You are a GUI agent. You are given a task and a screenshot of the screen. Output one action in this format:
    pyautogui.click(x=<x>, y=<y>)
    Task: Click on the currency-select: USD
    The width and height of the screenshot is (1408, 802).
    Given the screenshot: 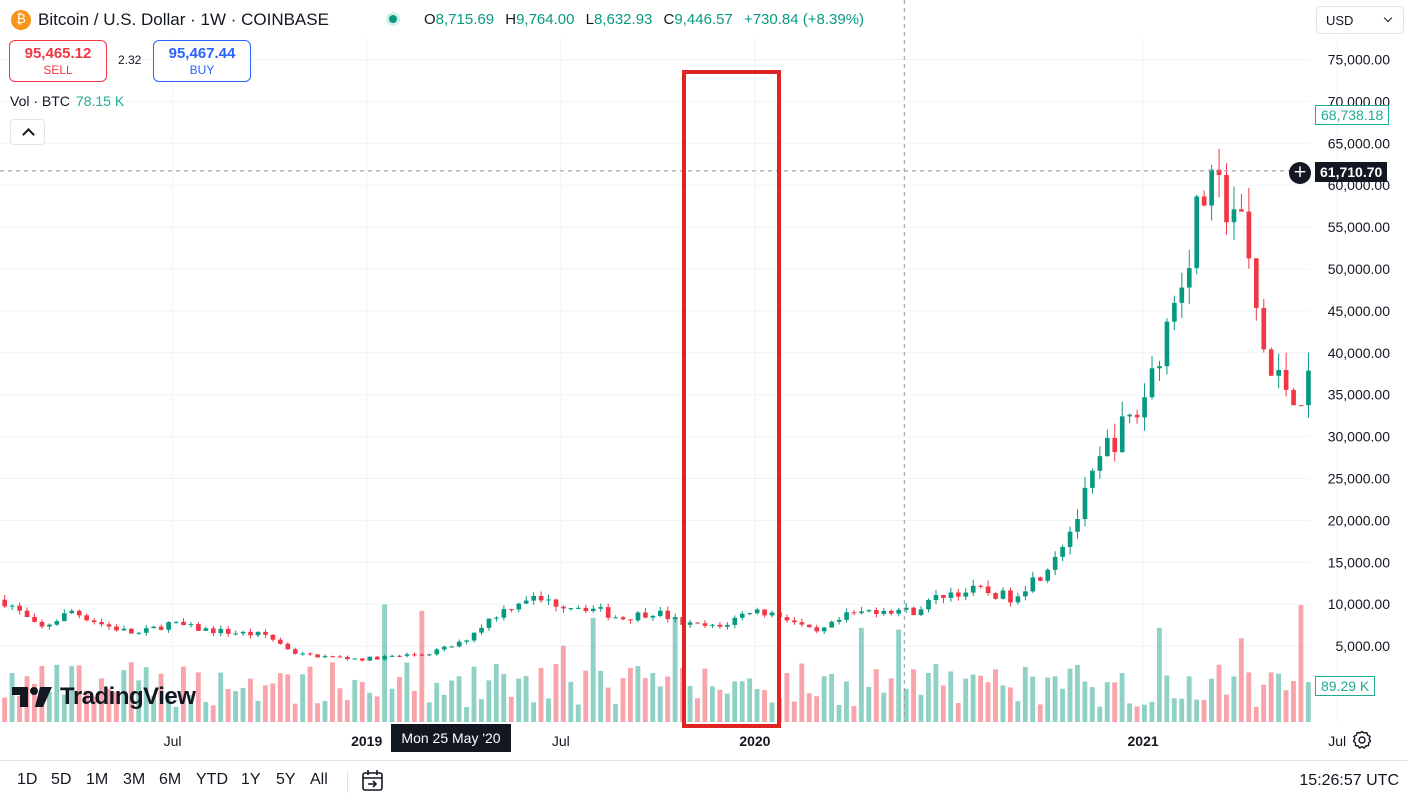 What is the action you would take?
    pyautogui.click(x=1360, y=20)
    